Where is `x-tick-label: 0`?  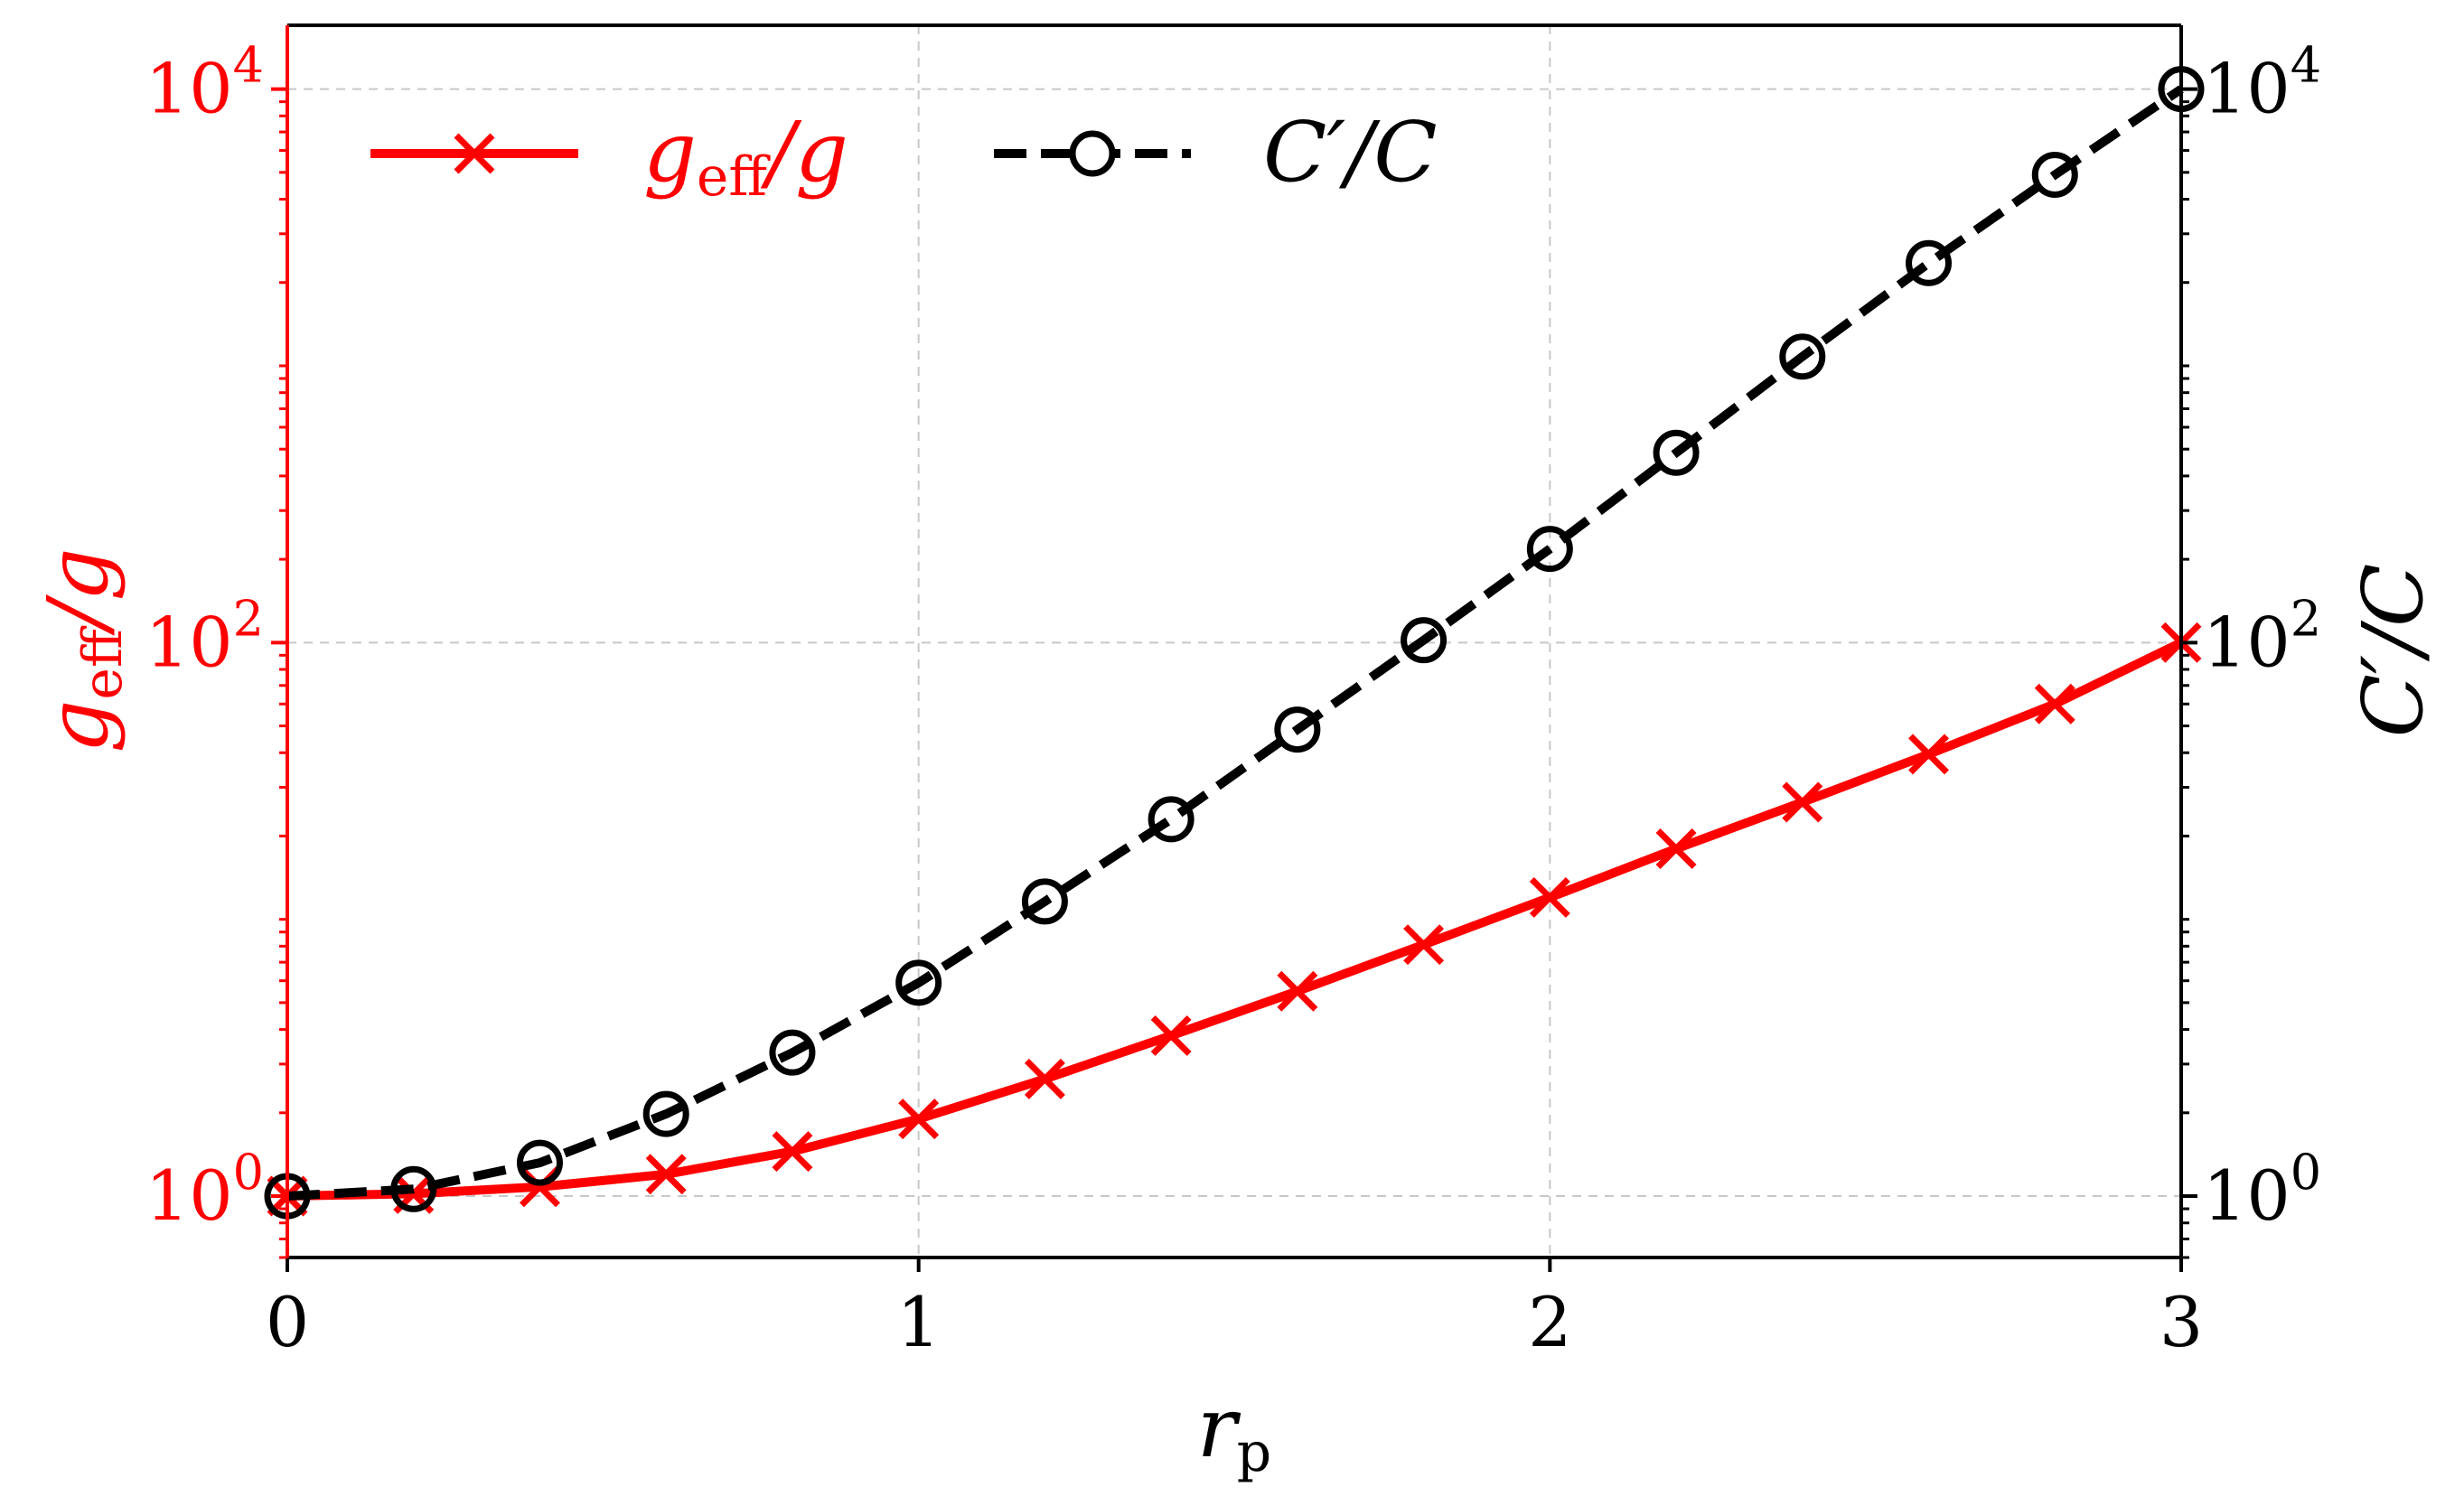
x-tick-label: 0 is located at coordinates (287, 1322).